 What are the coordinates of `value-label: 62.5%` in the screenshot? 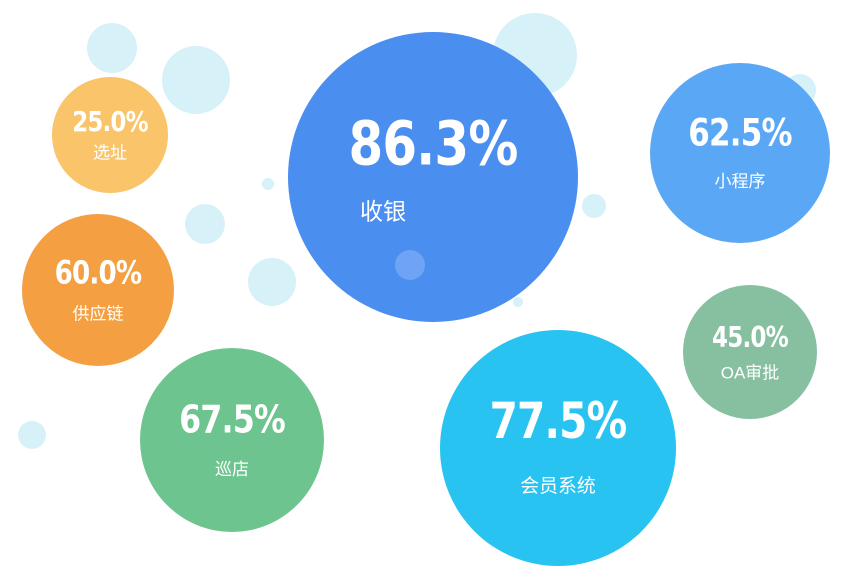 It's located at (740, 133).